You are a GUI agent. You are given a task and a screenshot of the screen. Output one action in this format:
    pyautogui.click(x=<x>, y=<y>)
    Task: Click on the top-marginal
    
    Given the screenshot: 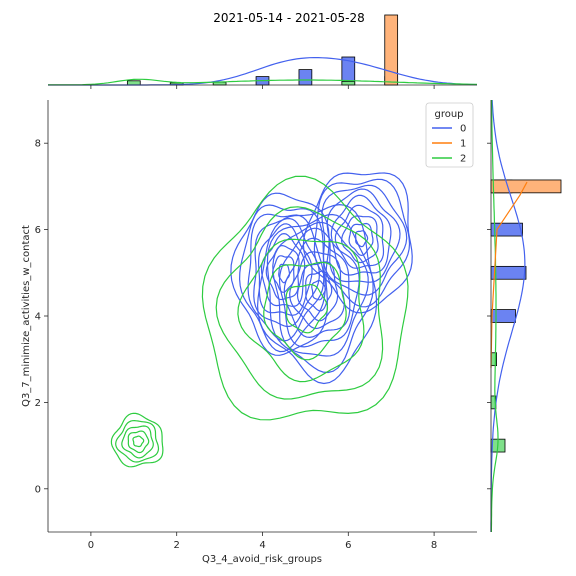 What is the action you would take?
    pyautogui.click(x=263, y=51)
    